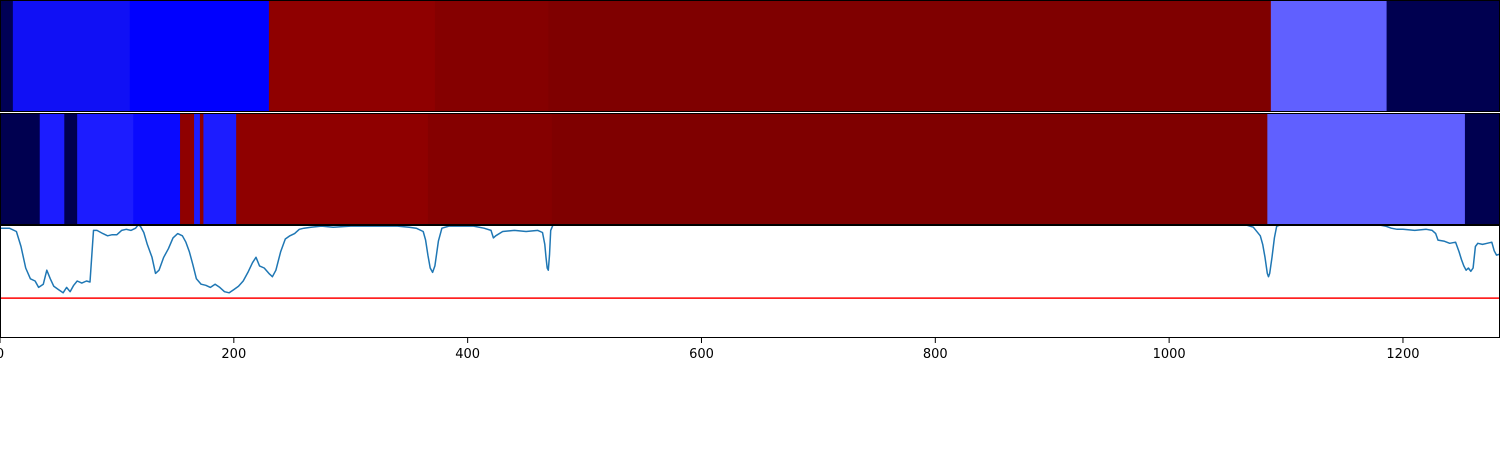 Image resolution: width=1500 pixels, height=450 pixels. What do you see at coordinates (1169, 354) in the screenshot?
I see `x-tick-label: 1000` at bounding box center [1169, 354].